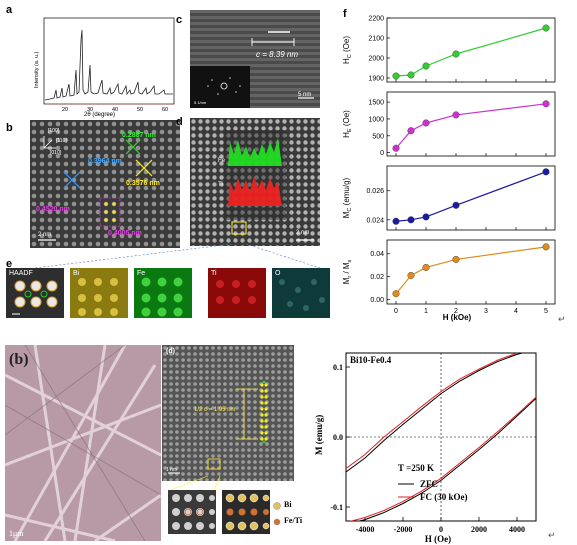 This screenshot has height=545, width=577. I want to click on bottom-d-label: (d), so click(170, 351).